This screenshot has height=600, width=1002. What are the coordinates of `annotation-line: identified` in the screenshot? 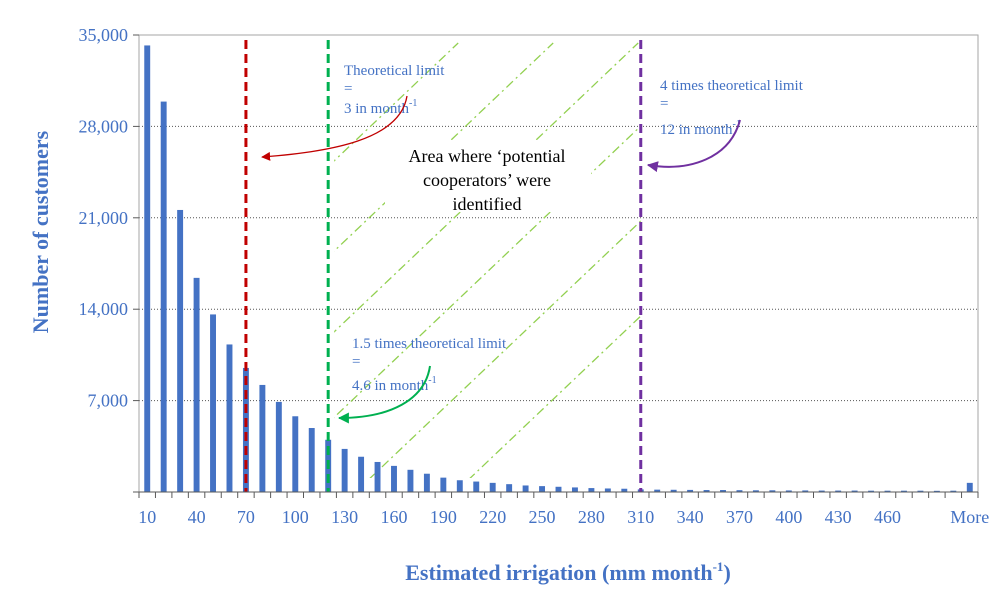 It's located at (487, 204).